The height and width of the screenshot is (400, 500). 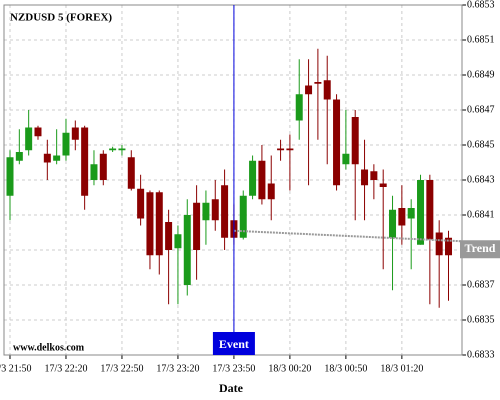 I want to click on event-label: Event, so click(x=234, y=344).